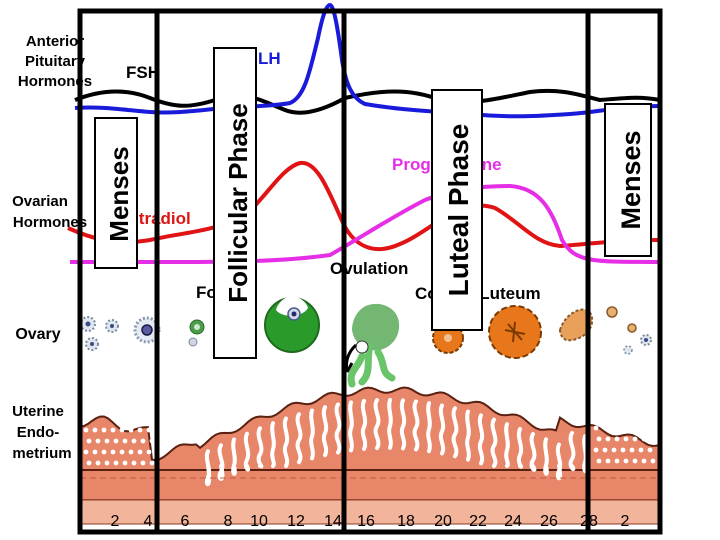 The height and width of the screenshot is (540, 720). I want to click on progesterone-curve, so click(365, 223).